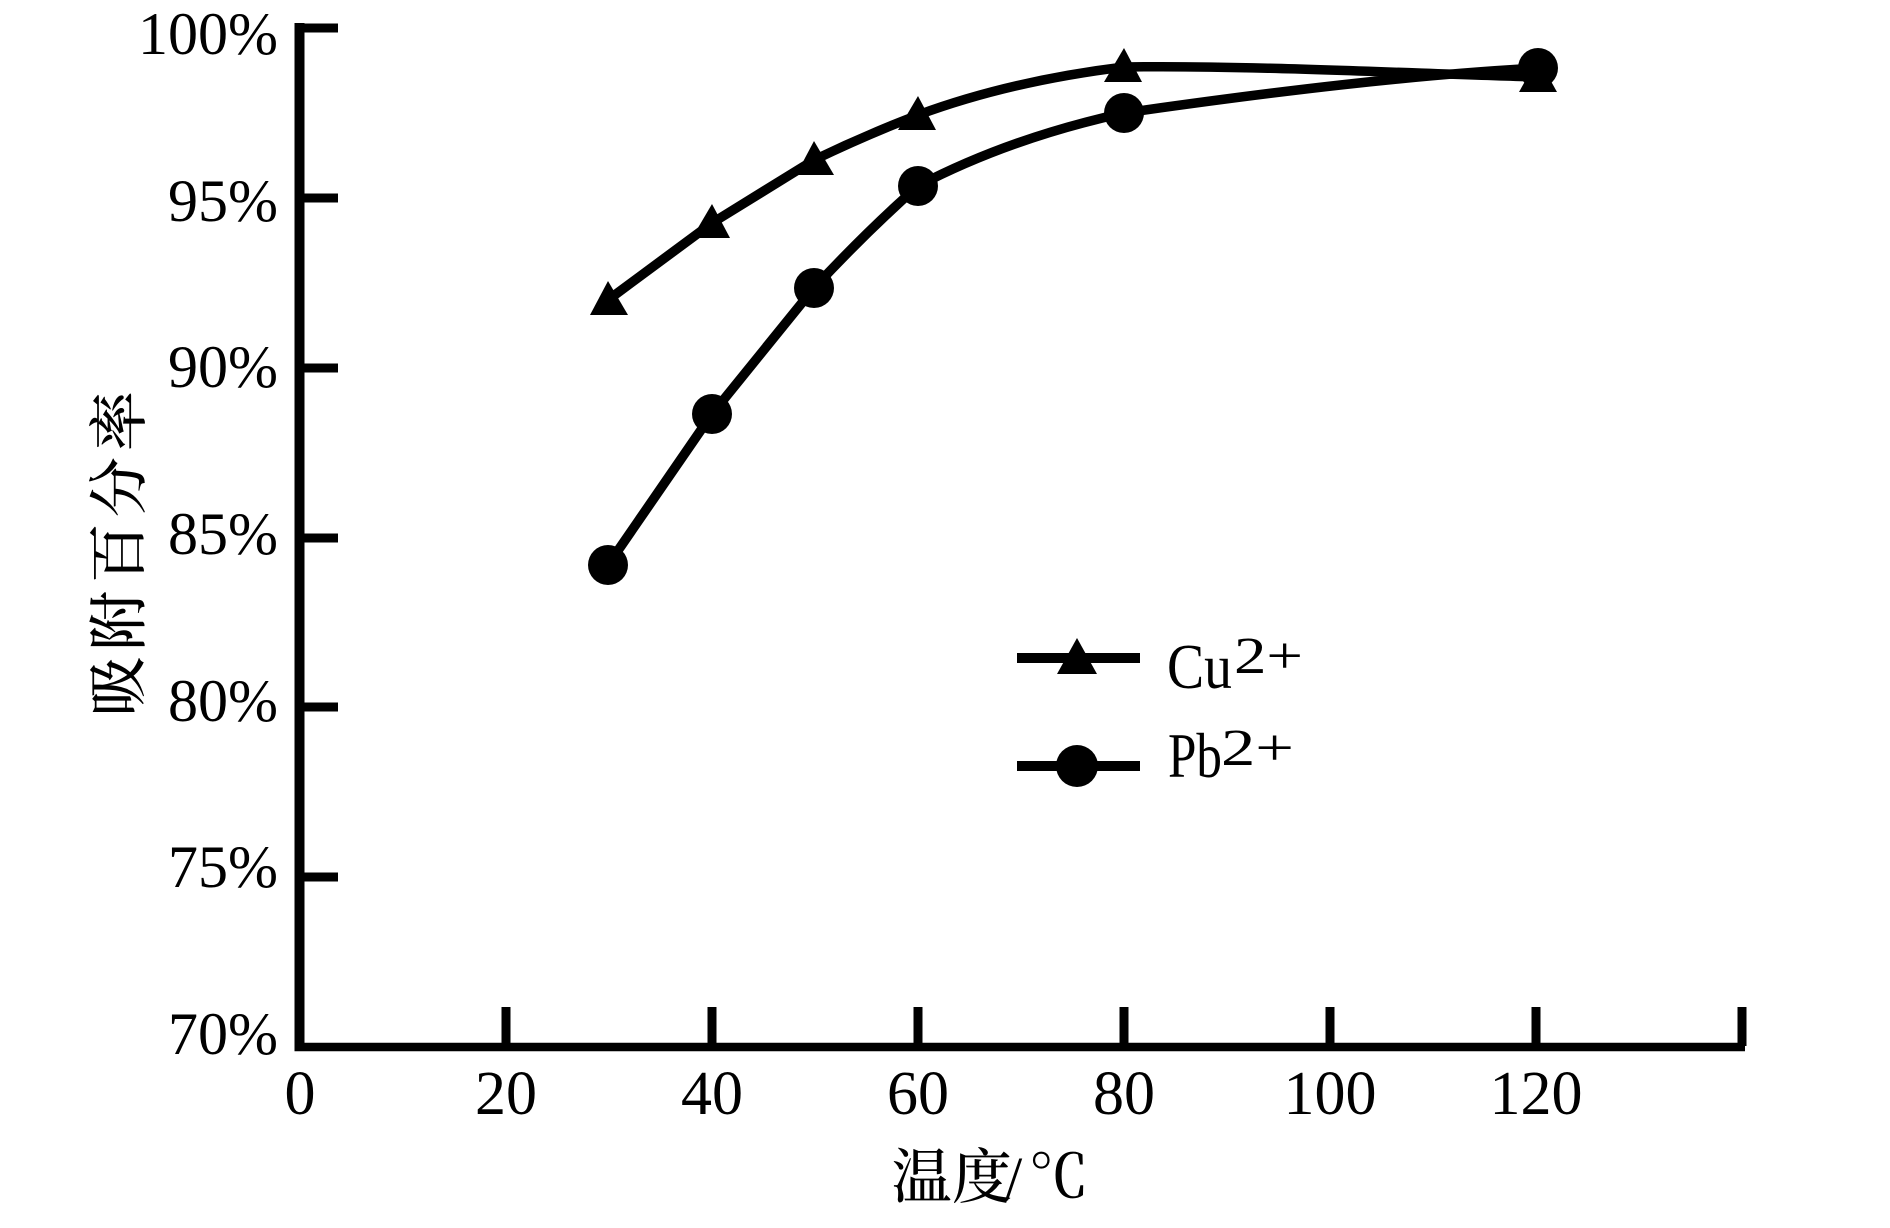 The image size is (1890, 1228). I want to click on svg-text: 80, so click(1124, 1094).